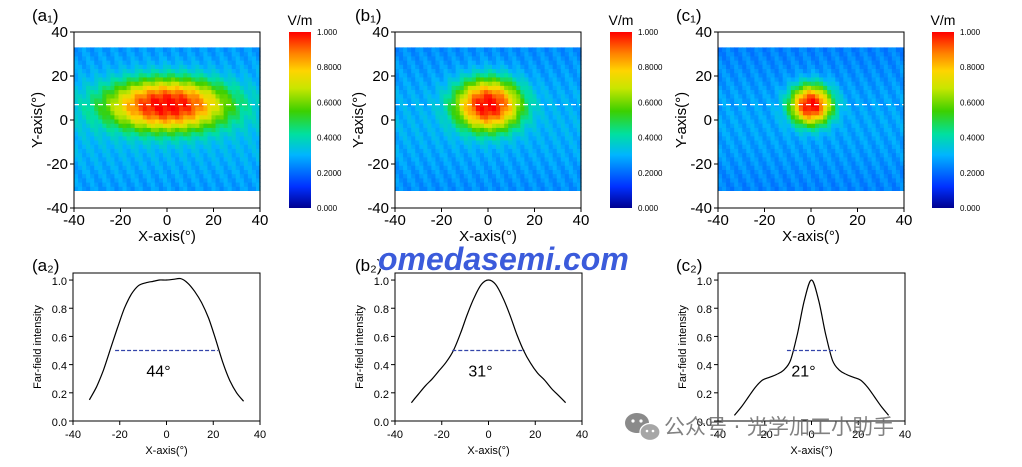 This screenshot has width=1022, height=467. I want to click on heatmap-ylabel: Y-axis(°), so click(37, 120).